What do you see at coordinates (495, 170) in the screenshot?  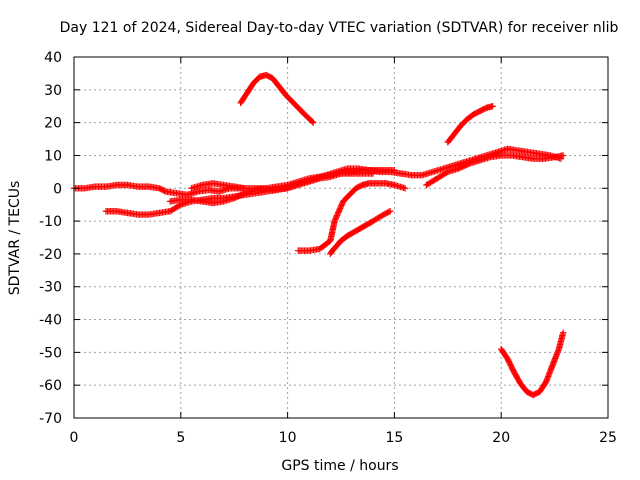 I see `series-track-i` at bounding box center [495, 170].